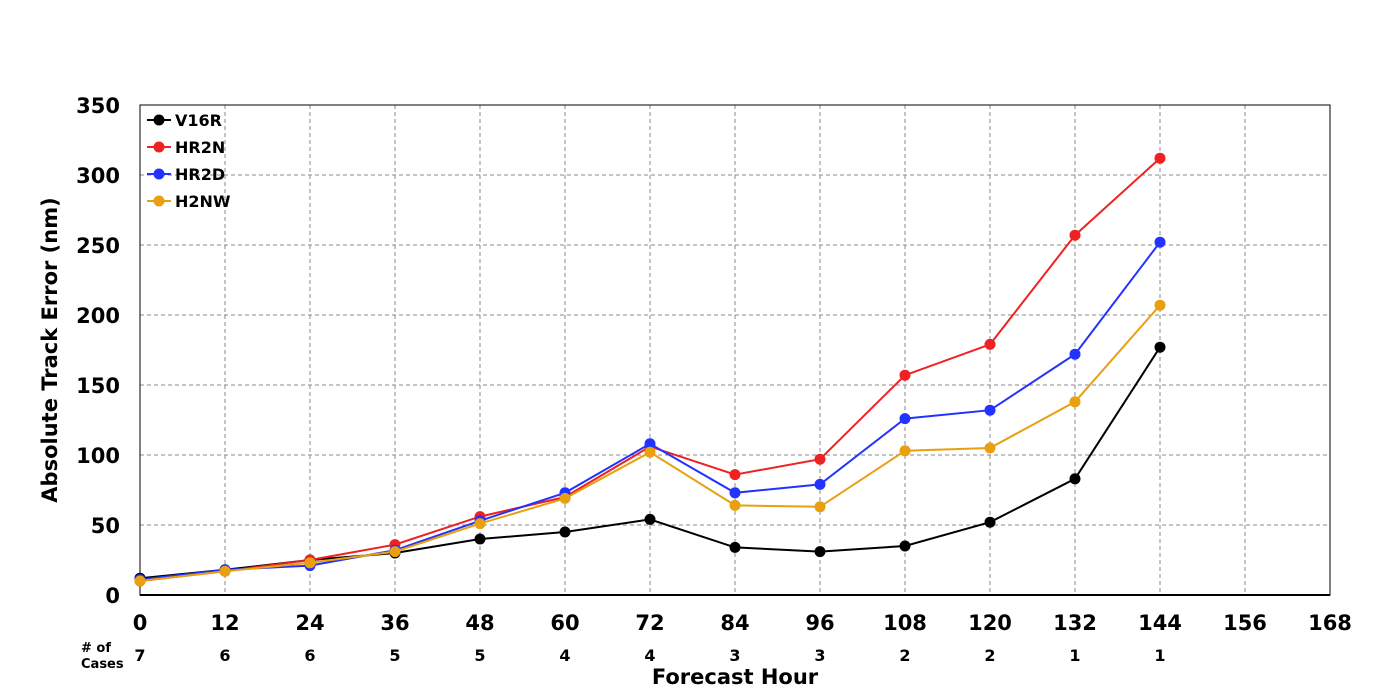  I want to click on x-tick-label: 144, so click(1160, 623).